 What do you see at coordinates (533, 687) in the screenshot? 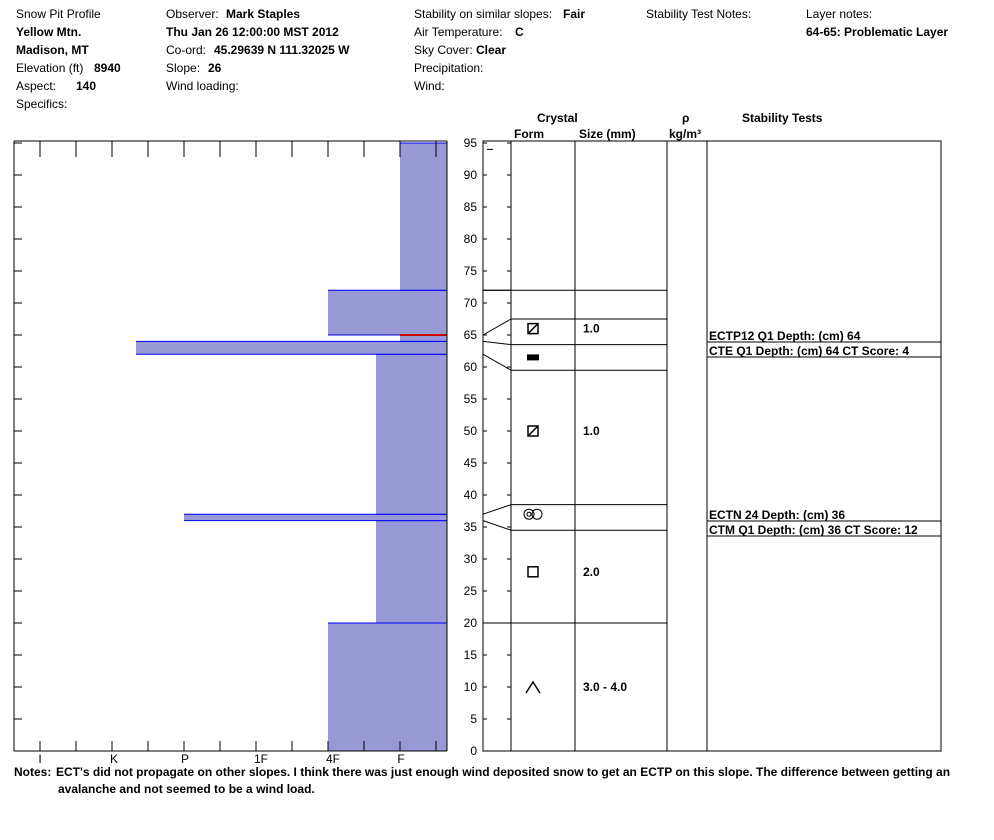
I see `depth-hoar-icon` at bounding box center [533, 687].